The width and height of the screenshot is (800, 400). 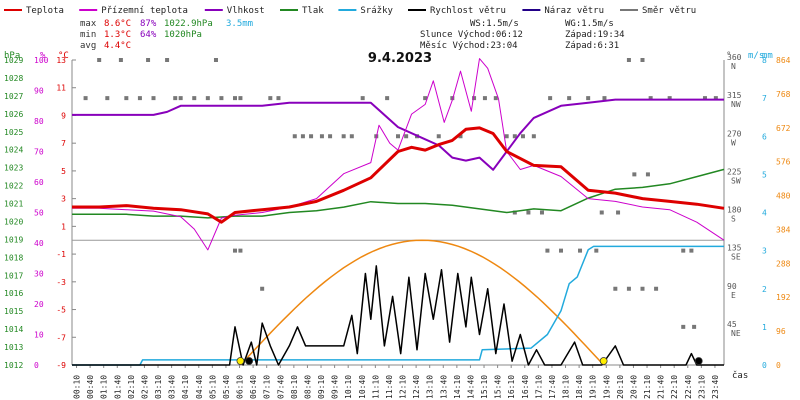 I want to click on x-tick-label-32: 16:10, so click(x=511, y=387).